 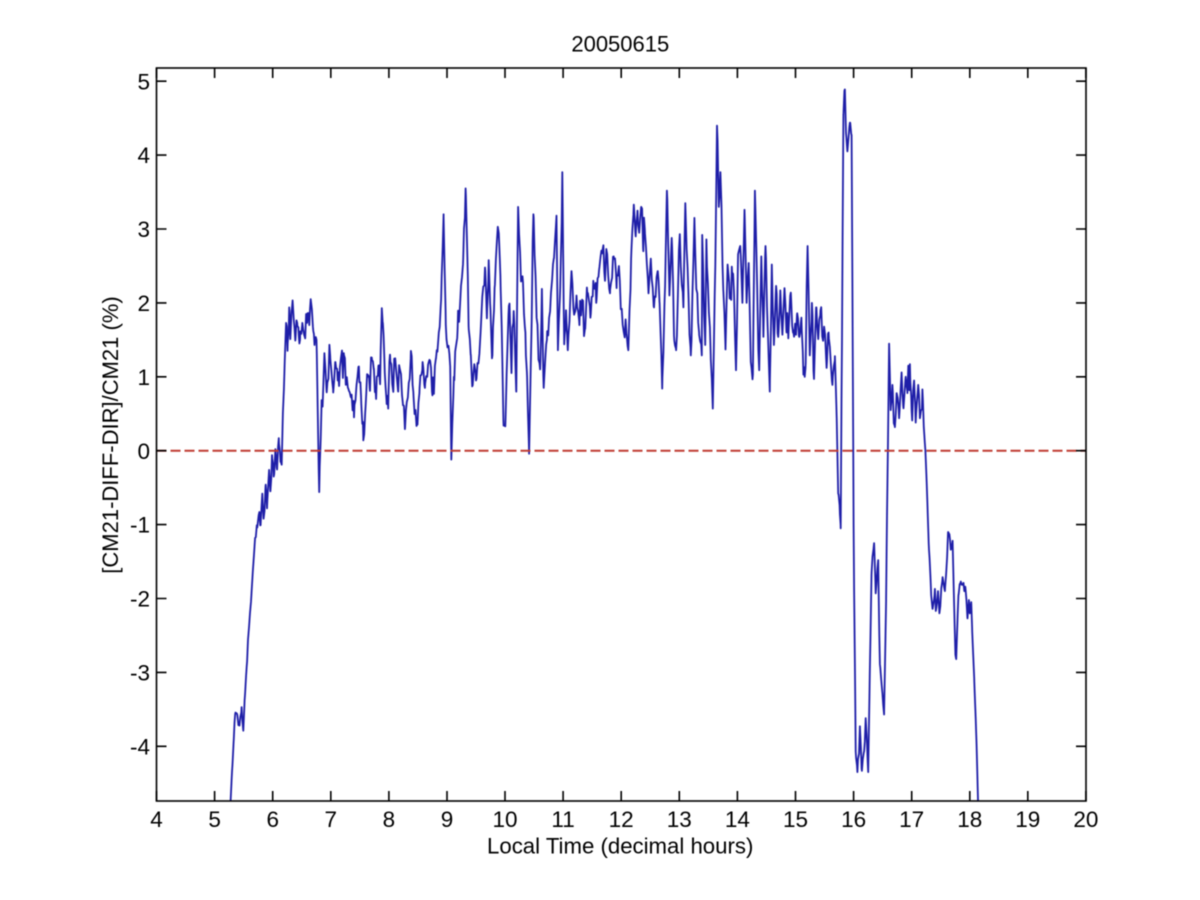 I want to click on svg-text: 15, so click(x=795, y=819).